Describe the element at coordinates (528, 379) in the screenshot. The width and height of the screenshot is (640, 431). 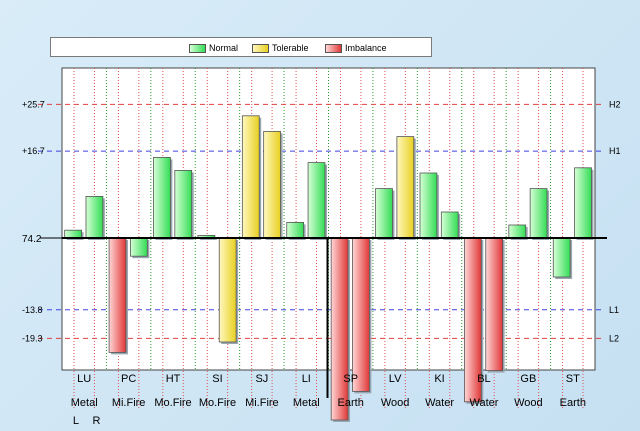
I see `category-label: GB` at that location.